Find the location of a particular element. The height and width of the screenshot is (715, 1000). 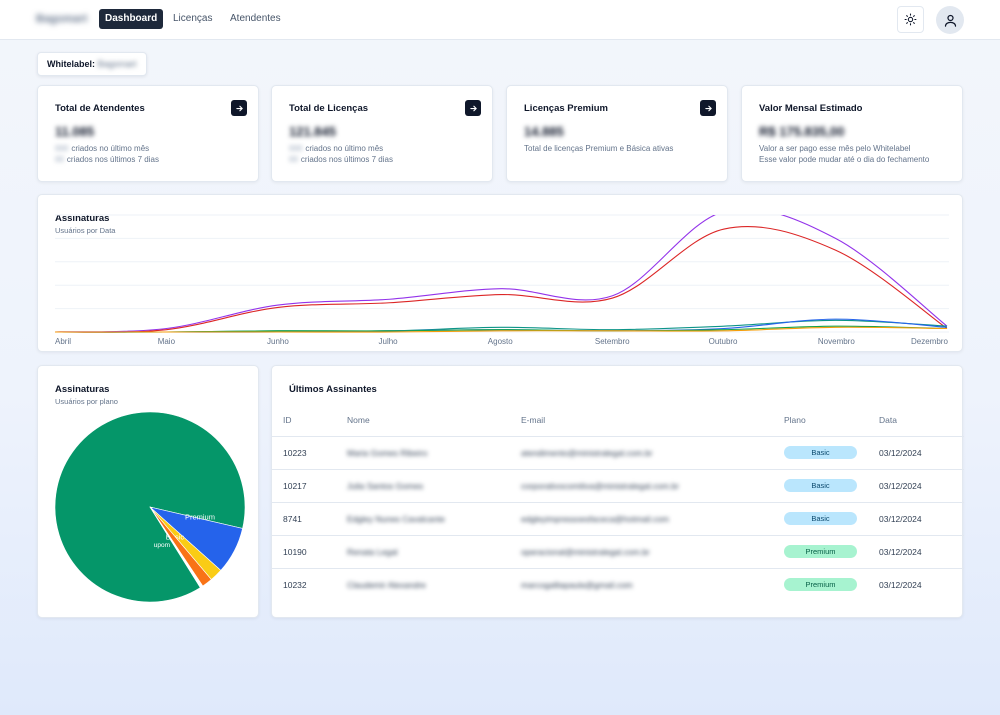

whitelabel-badge: Whitelabel: Bagomart is located at coordinates (92, 64).